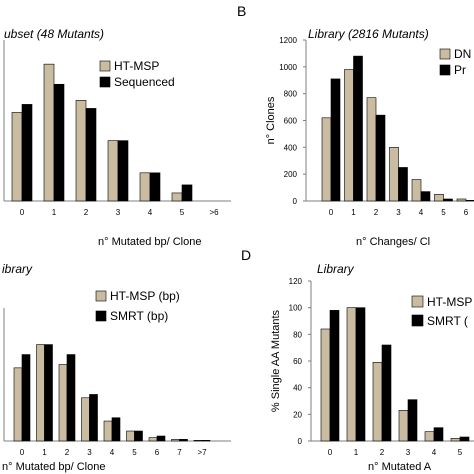  Describe the element at coordinates (400, 467) in the screenshot. I see `x-axis-label: n° Mutated A` at that location.